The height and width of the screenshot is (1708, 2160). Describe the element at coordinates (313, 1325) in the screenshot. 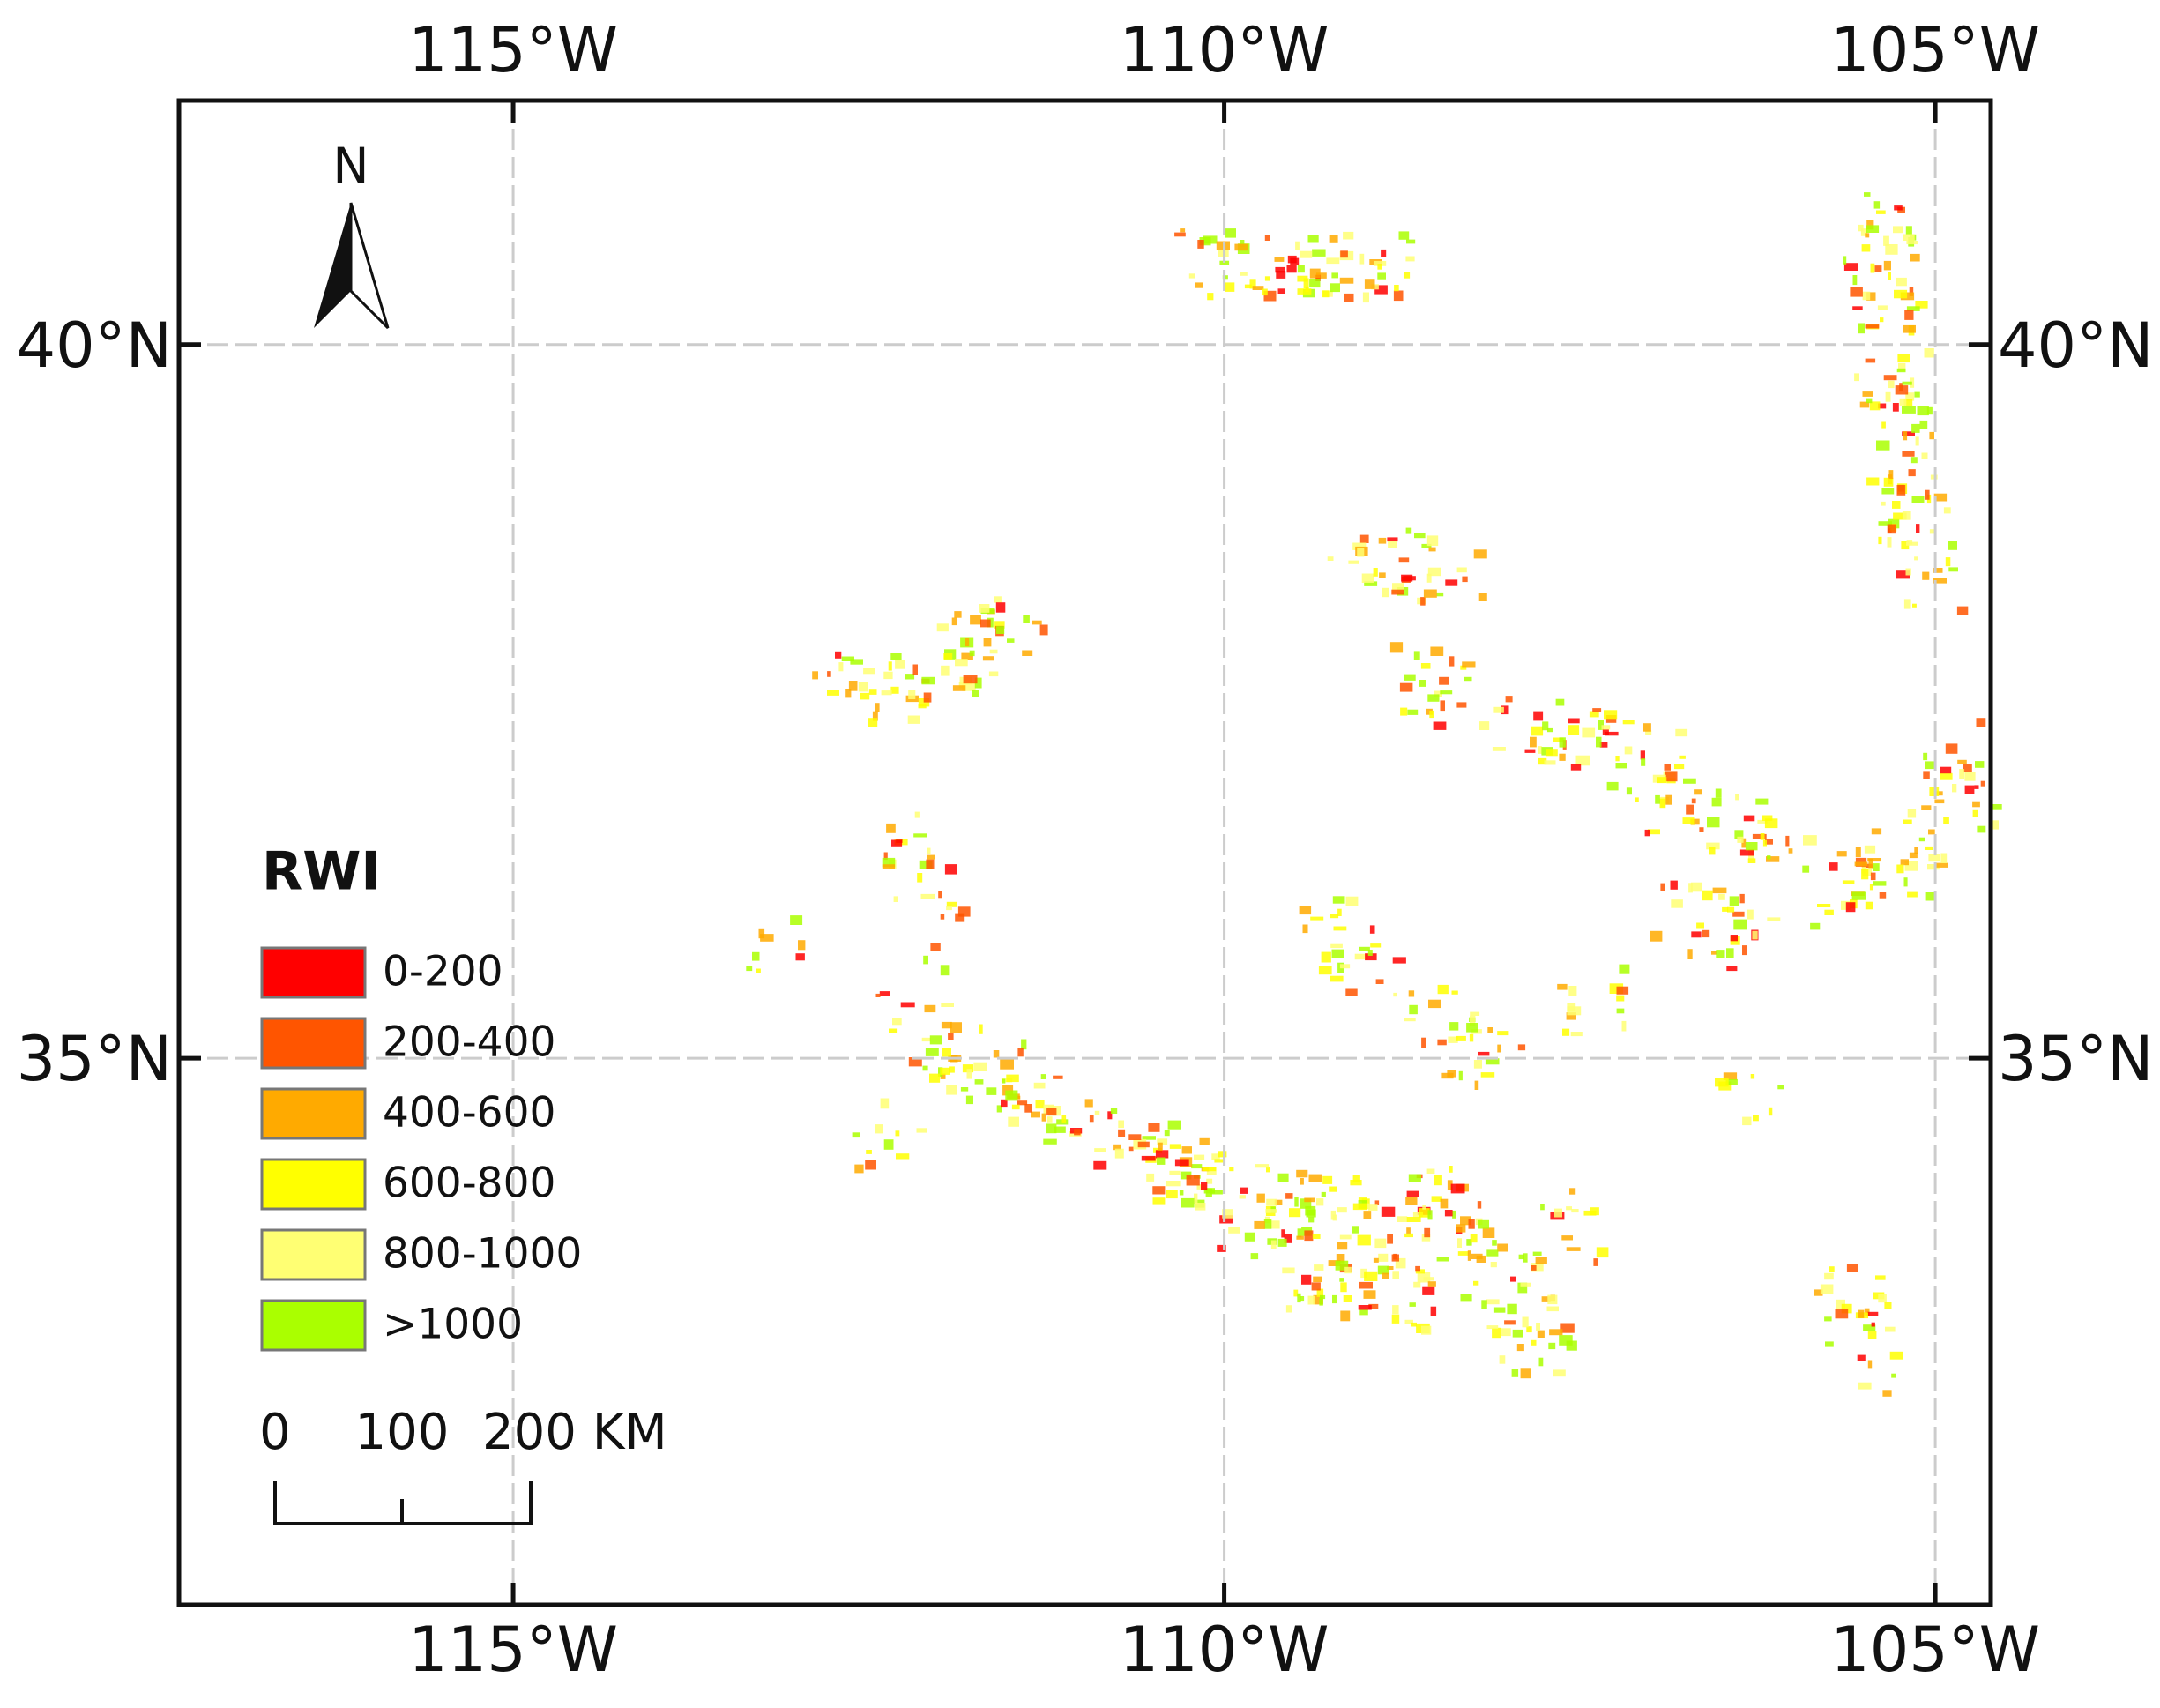

I see `legend-swatch` at that location.